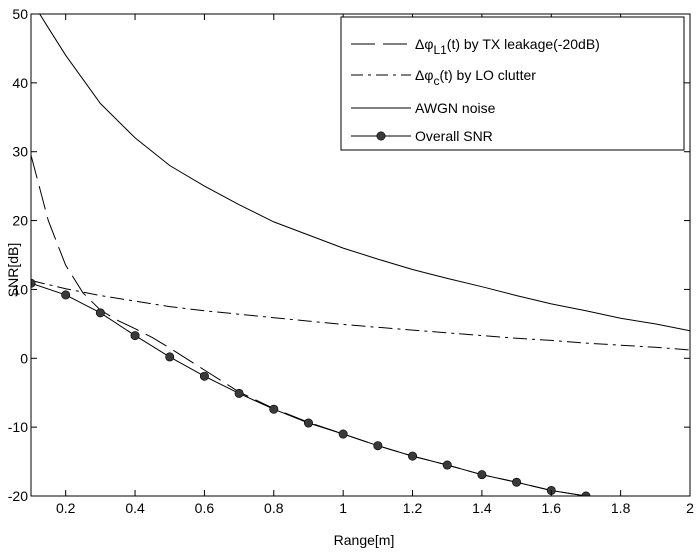 This screenshot has width=697, height=552. What do you see at coordinates (436, 81) in the screenshot?
I see `legend-label-subscript: c` at bounding box center [436, 81].